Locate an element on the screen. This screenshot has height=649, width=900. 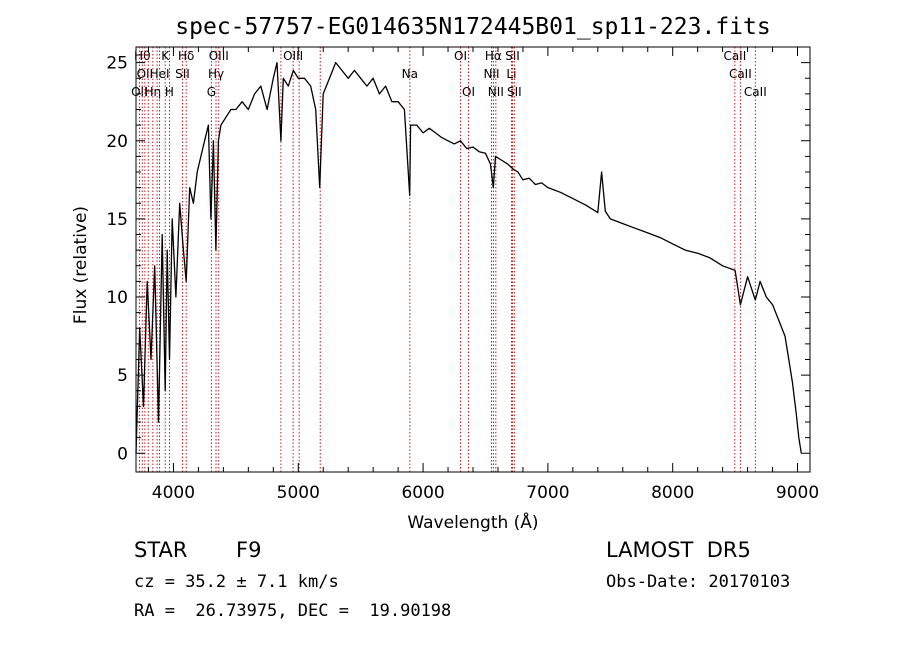
subclass: F9 is located at coordinates (249, 550).